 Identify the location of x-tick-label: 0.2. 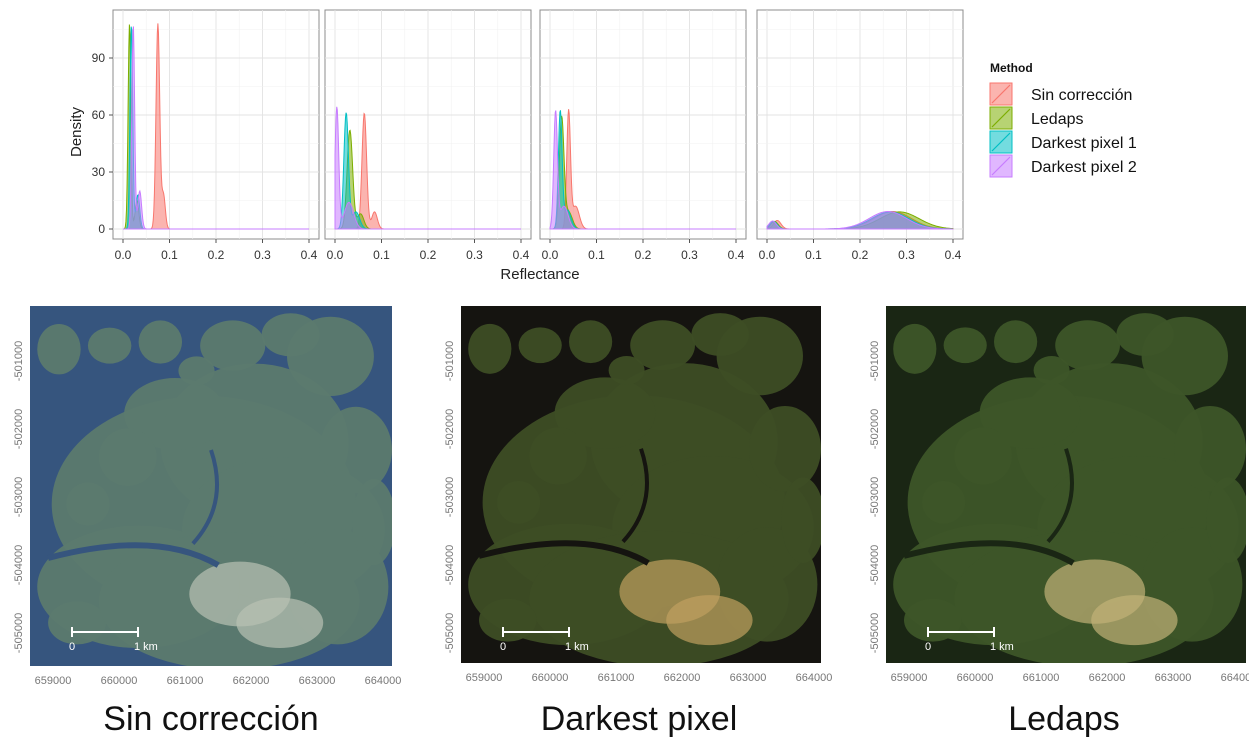
(428, 255).